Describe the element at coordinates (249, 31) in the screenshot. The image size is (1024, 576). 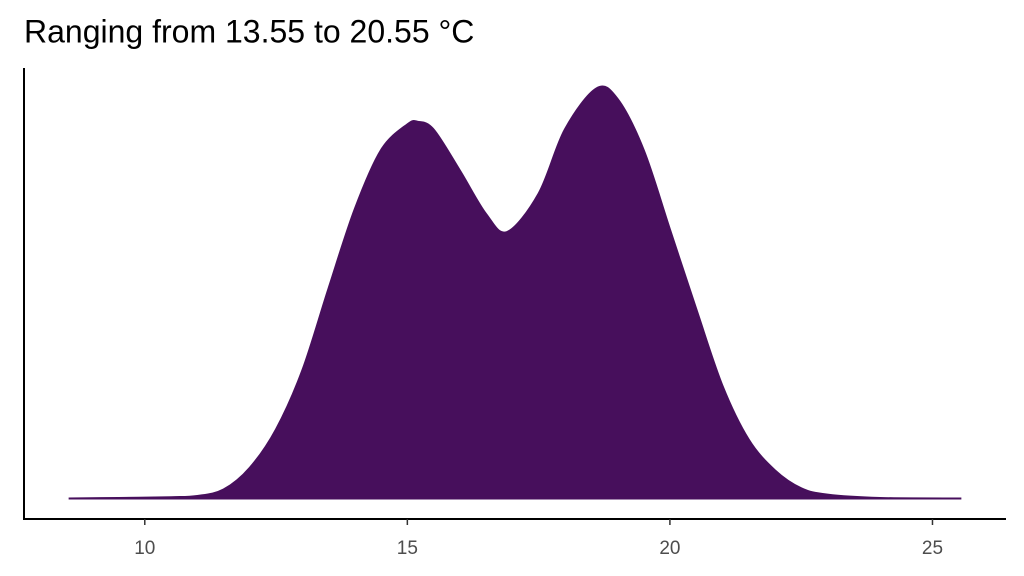
I see `chart-title: Ranging from 13.55 to 20.55 °C` at that location.